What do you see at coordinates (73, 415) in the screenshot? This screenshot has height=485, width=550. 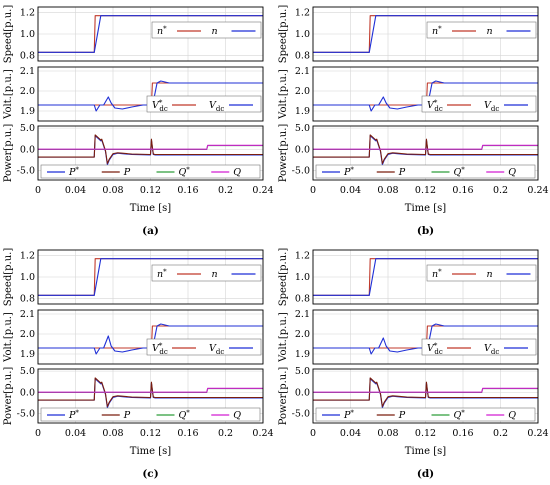 I see `legend-label: P*` at bounding box center [73, 415].